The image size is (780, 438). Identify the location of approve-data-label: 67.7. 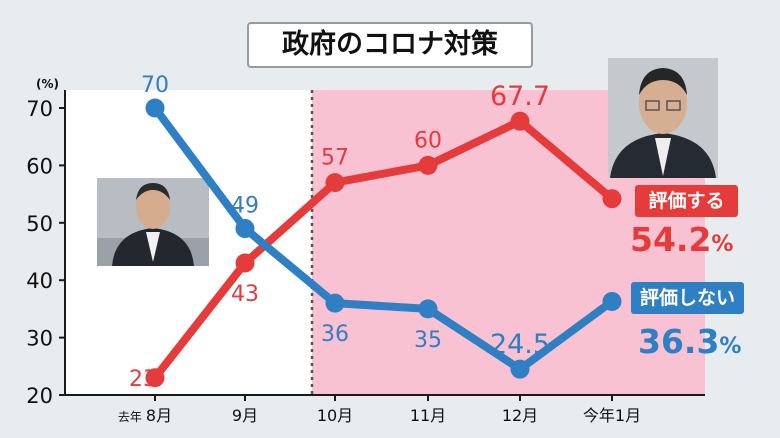
(520, 96).